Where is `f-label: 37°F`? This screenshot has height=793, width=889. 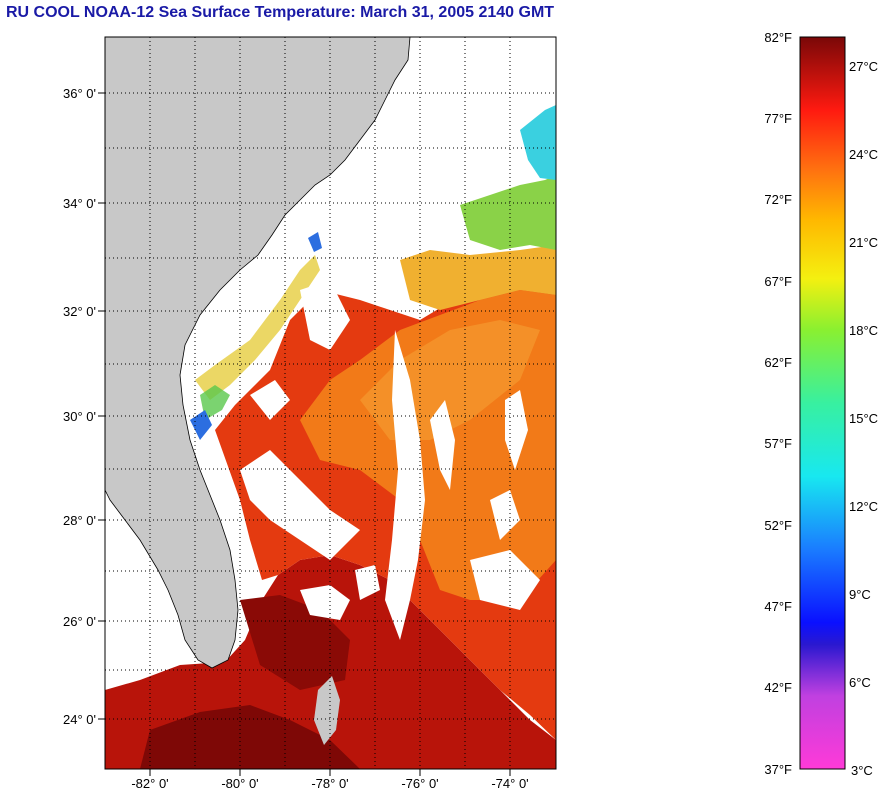
f-label: 37°F is located at coordinates (778, 769).